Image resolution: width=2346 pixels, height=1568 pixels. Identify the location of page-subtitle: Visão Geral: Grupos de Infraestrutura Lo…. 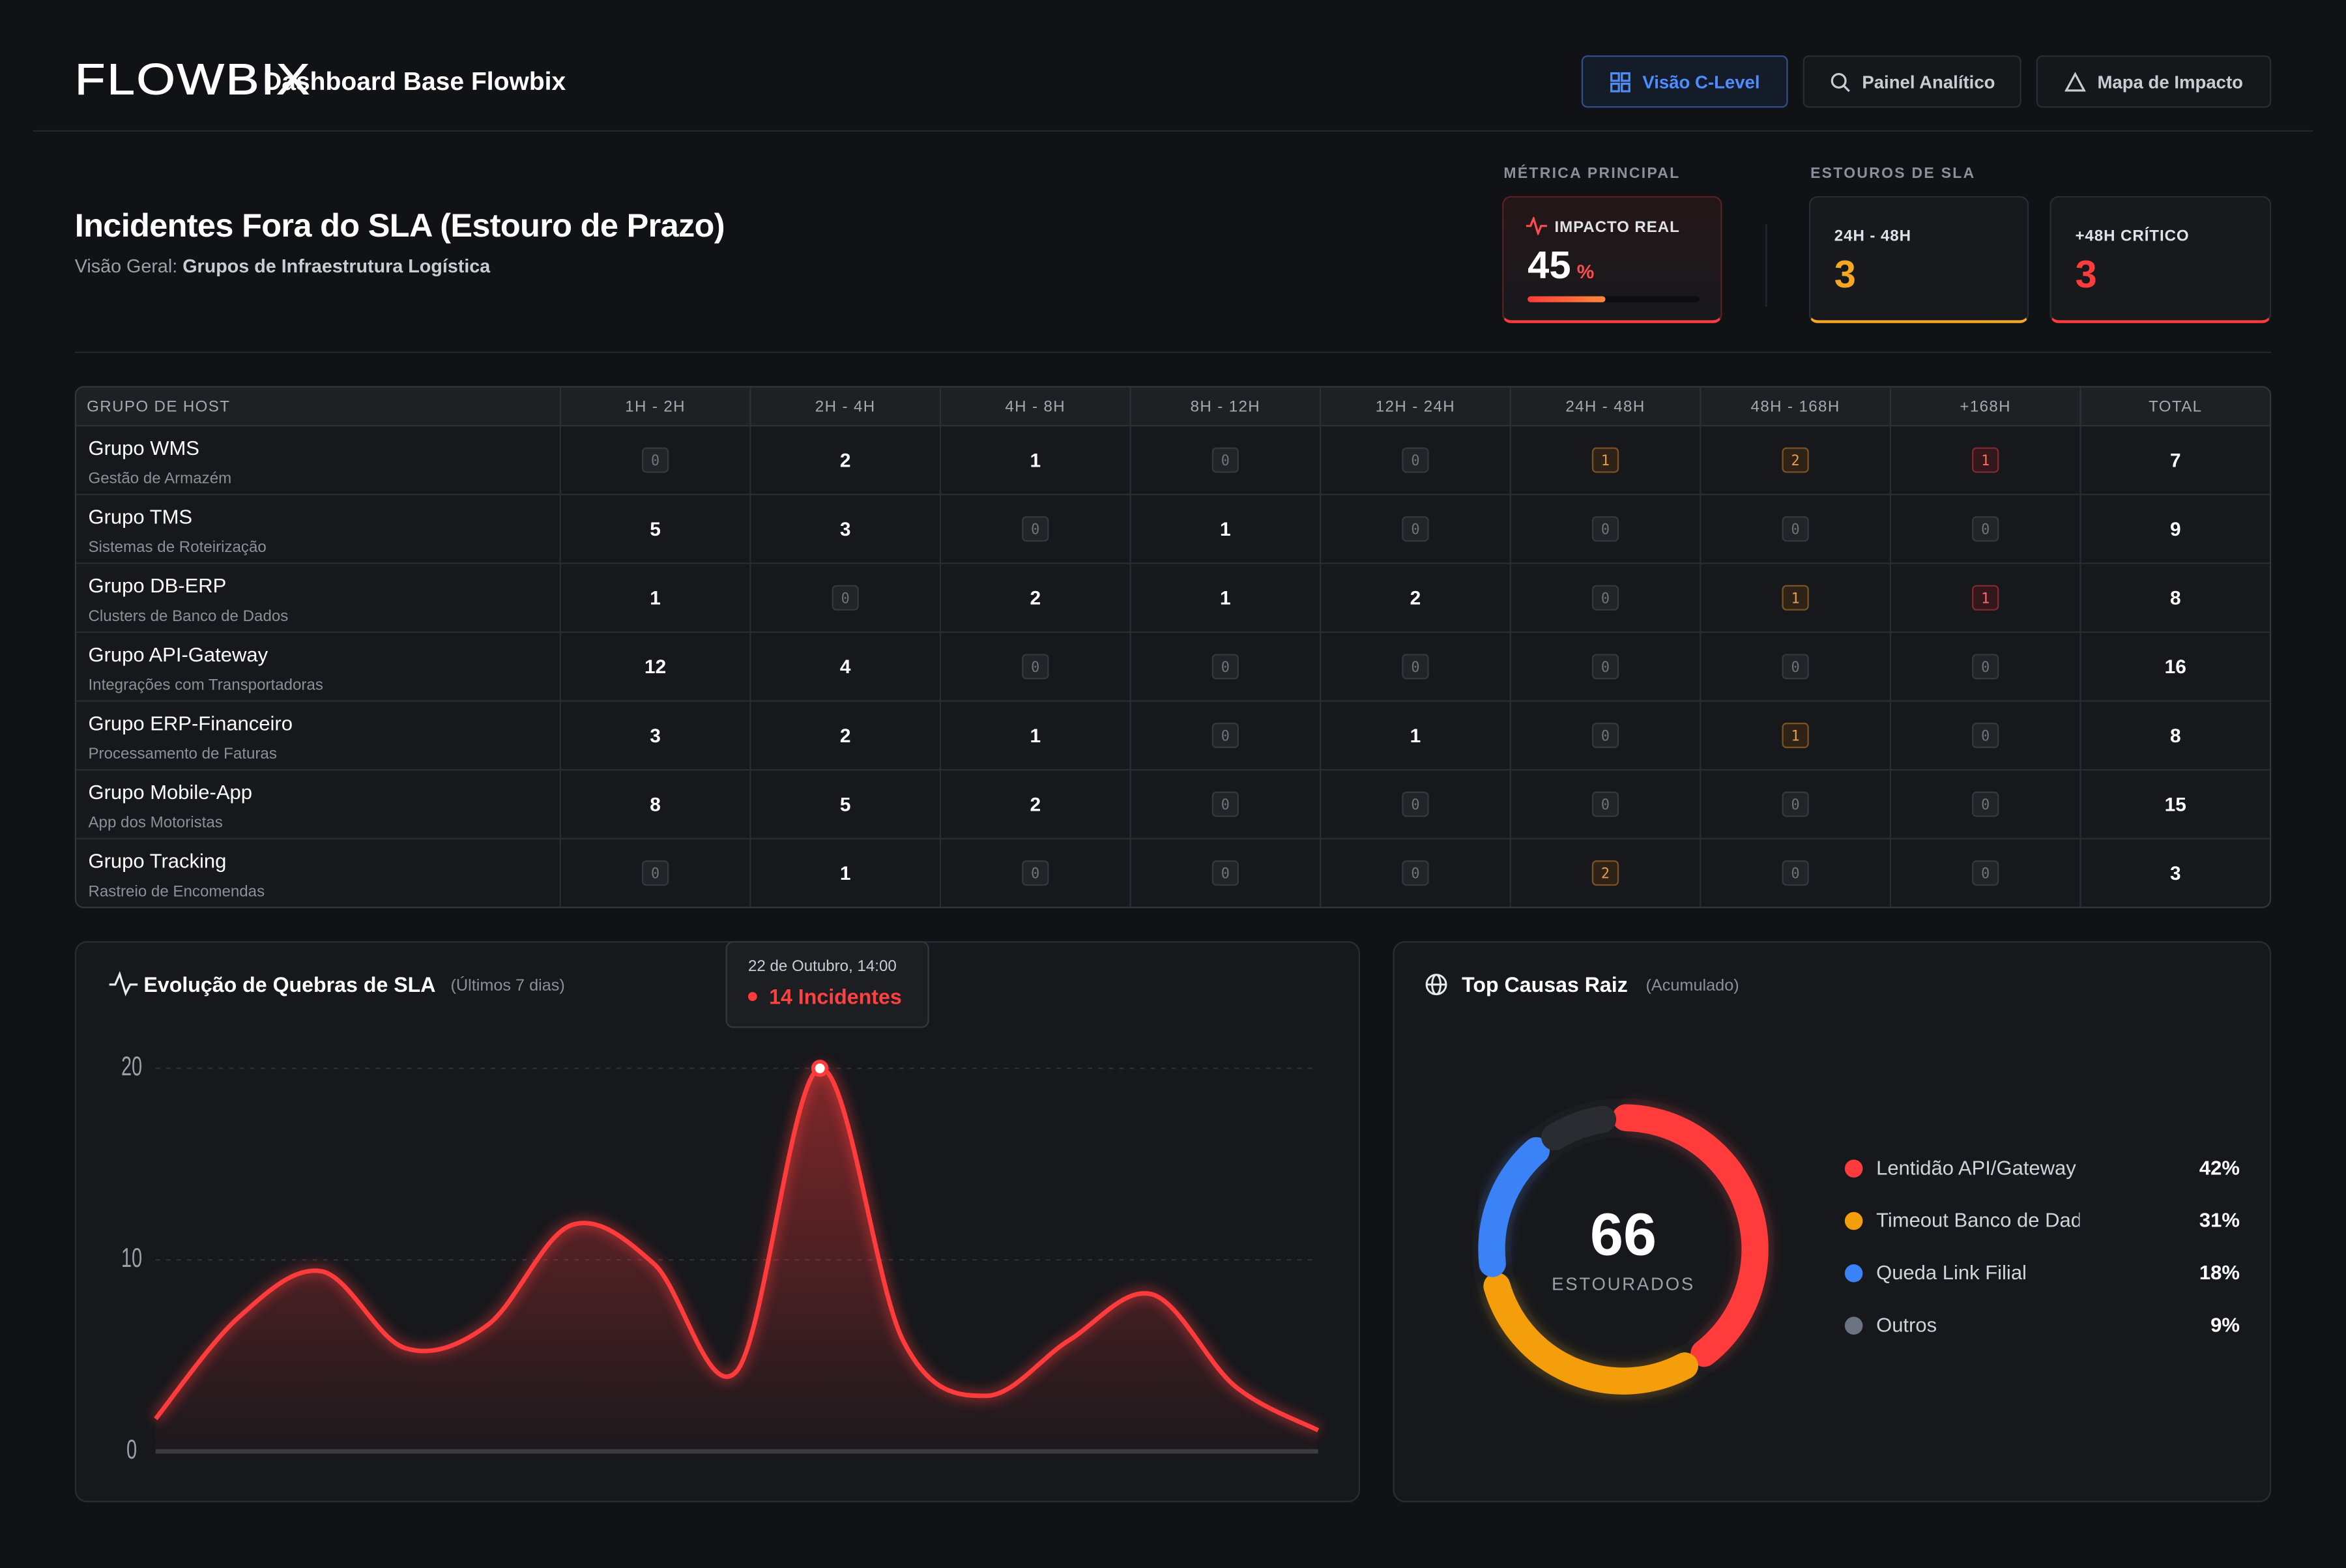
(282, 266).